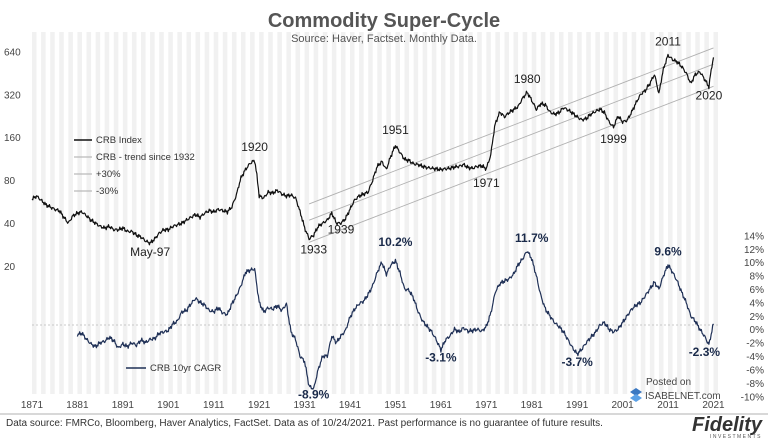  I want to click on annotation-label: 1999, so click(613, 139).